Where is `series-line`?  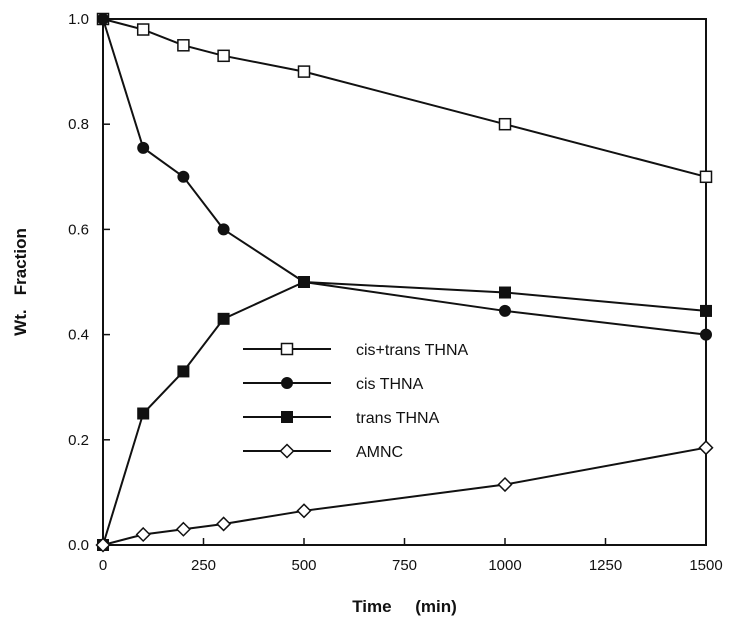
series-line is located at coordinates (404, 496).